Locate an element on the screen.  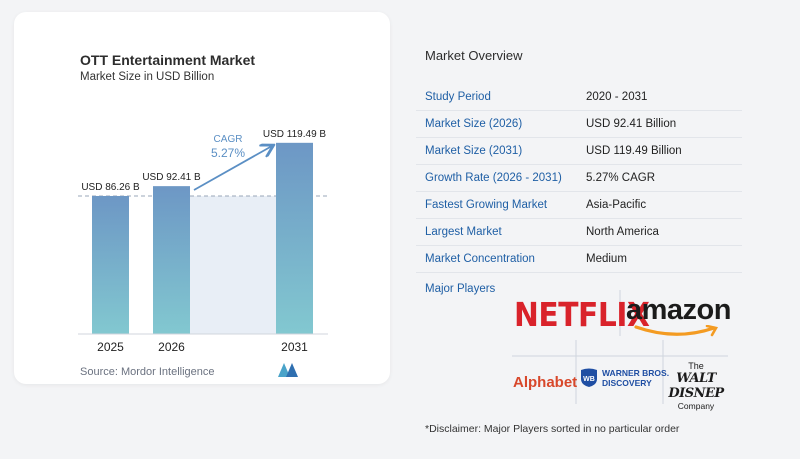
overview-row-value: USD 119.49 Billion is located at coordinates (634, 151).